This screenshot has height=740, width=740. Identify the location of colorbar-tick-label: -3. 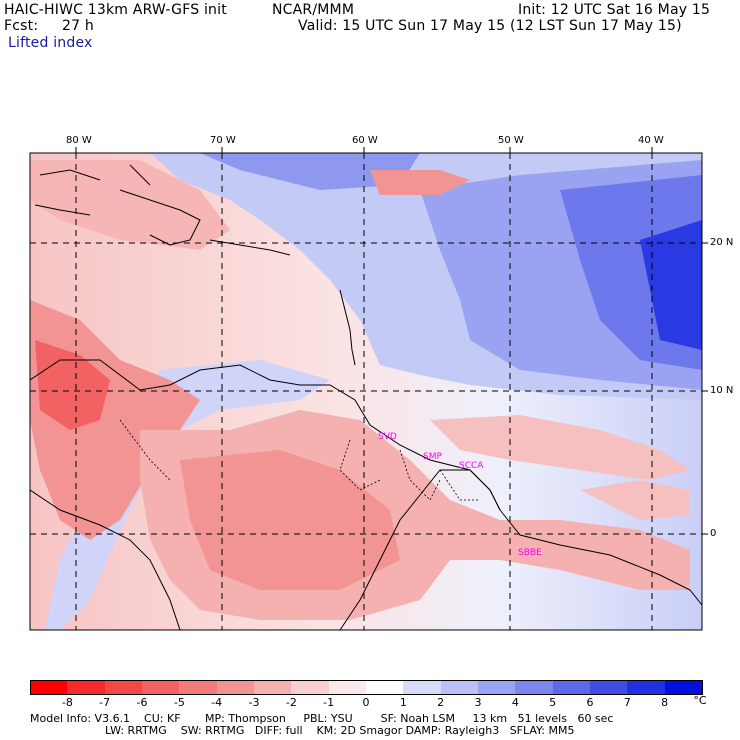
(254, 702).